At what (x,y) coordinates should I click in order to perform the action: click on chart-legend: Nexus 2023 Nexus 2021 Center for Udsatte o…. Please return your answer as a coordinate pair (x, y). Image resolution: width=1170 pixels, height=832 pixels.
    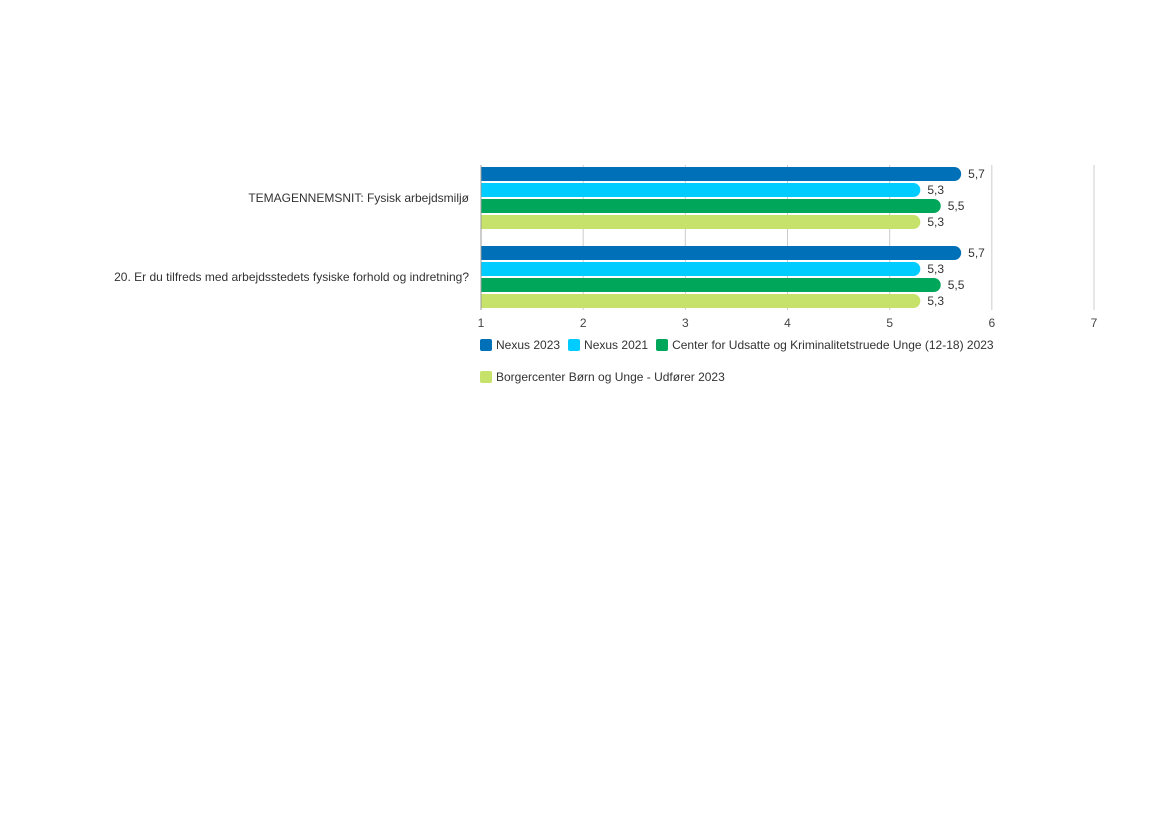
    Looking at the image, I should click on (790, 361).